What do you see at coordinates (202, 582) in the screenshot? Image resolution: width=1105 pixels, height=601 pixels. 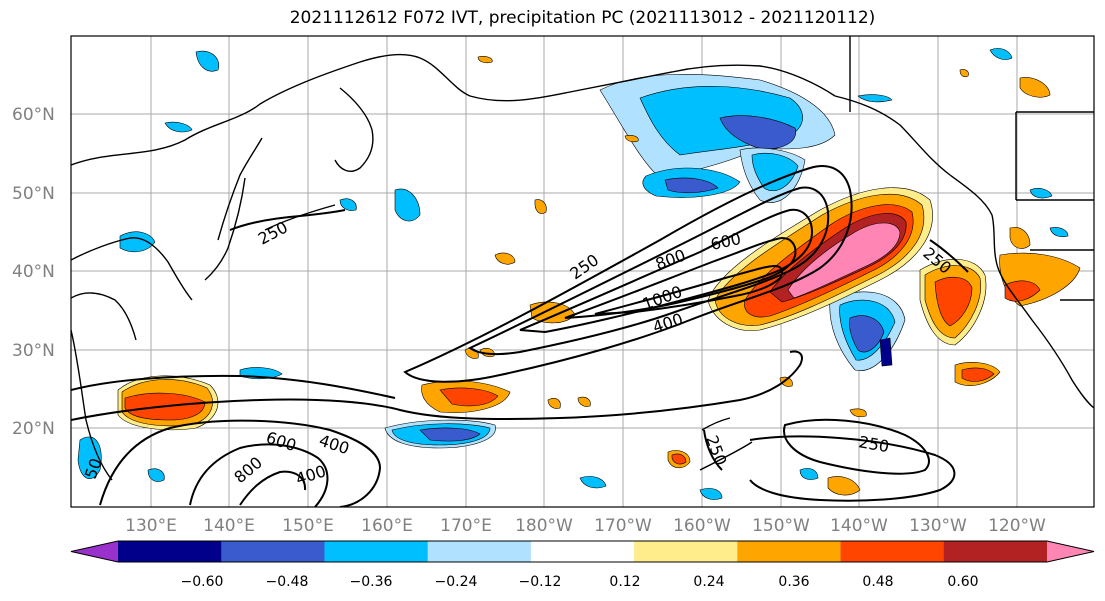 I see `colorbar-tick-label: −0.60` at bounding box center [202, 582].